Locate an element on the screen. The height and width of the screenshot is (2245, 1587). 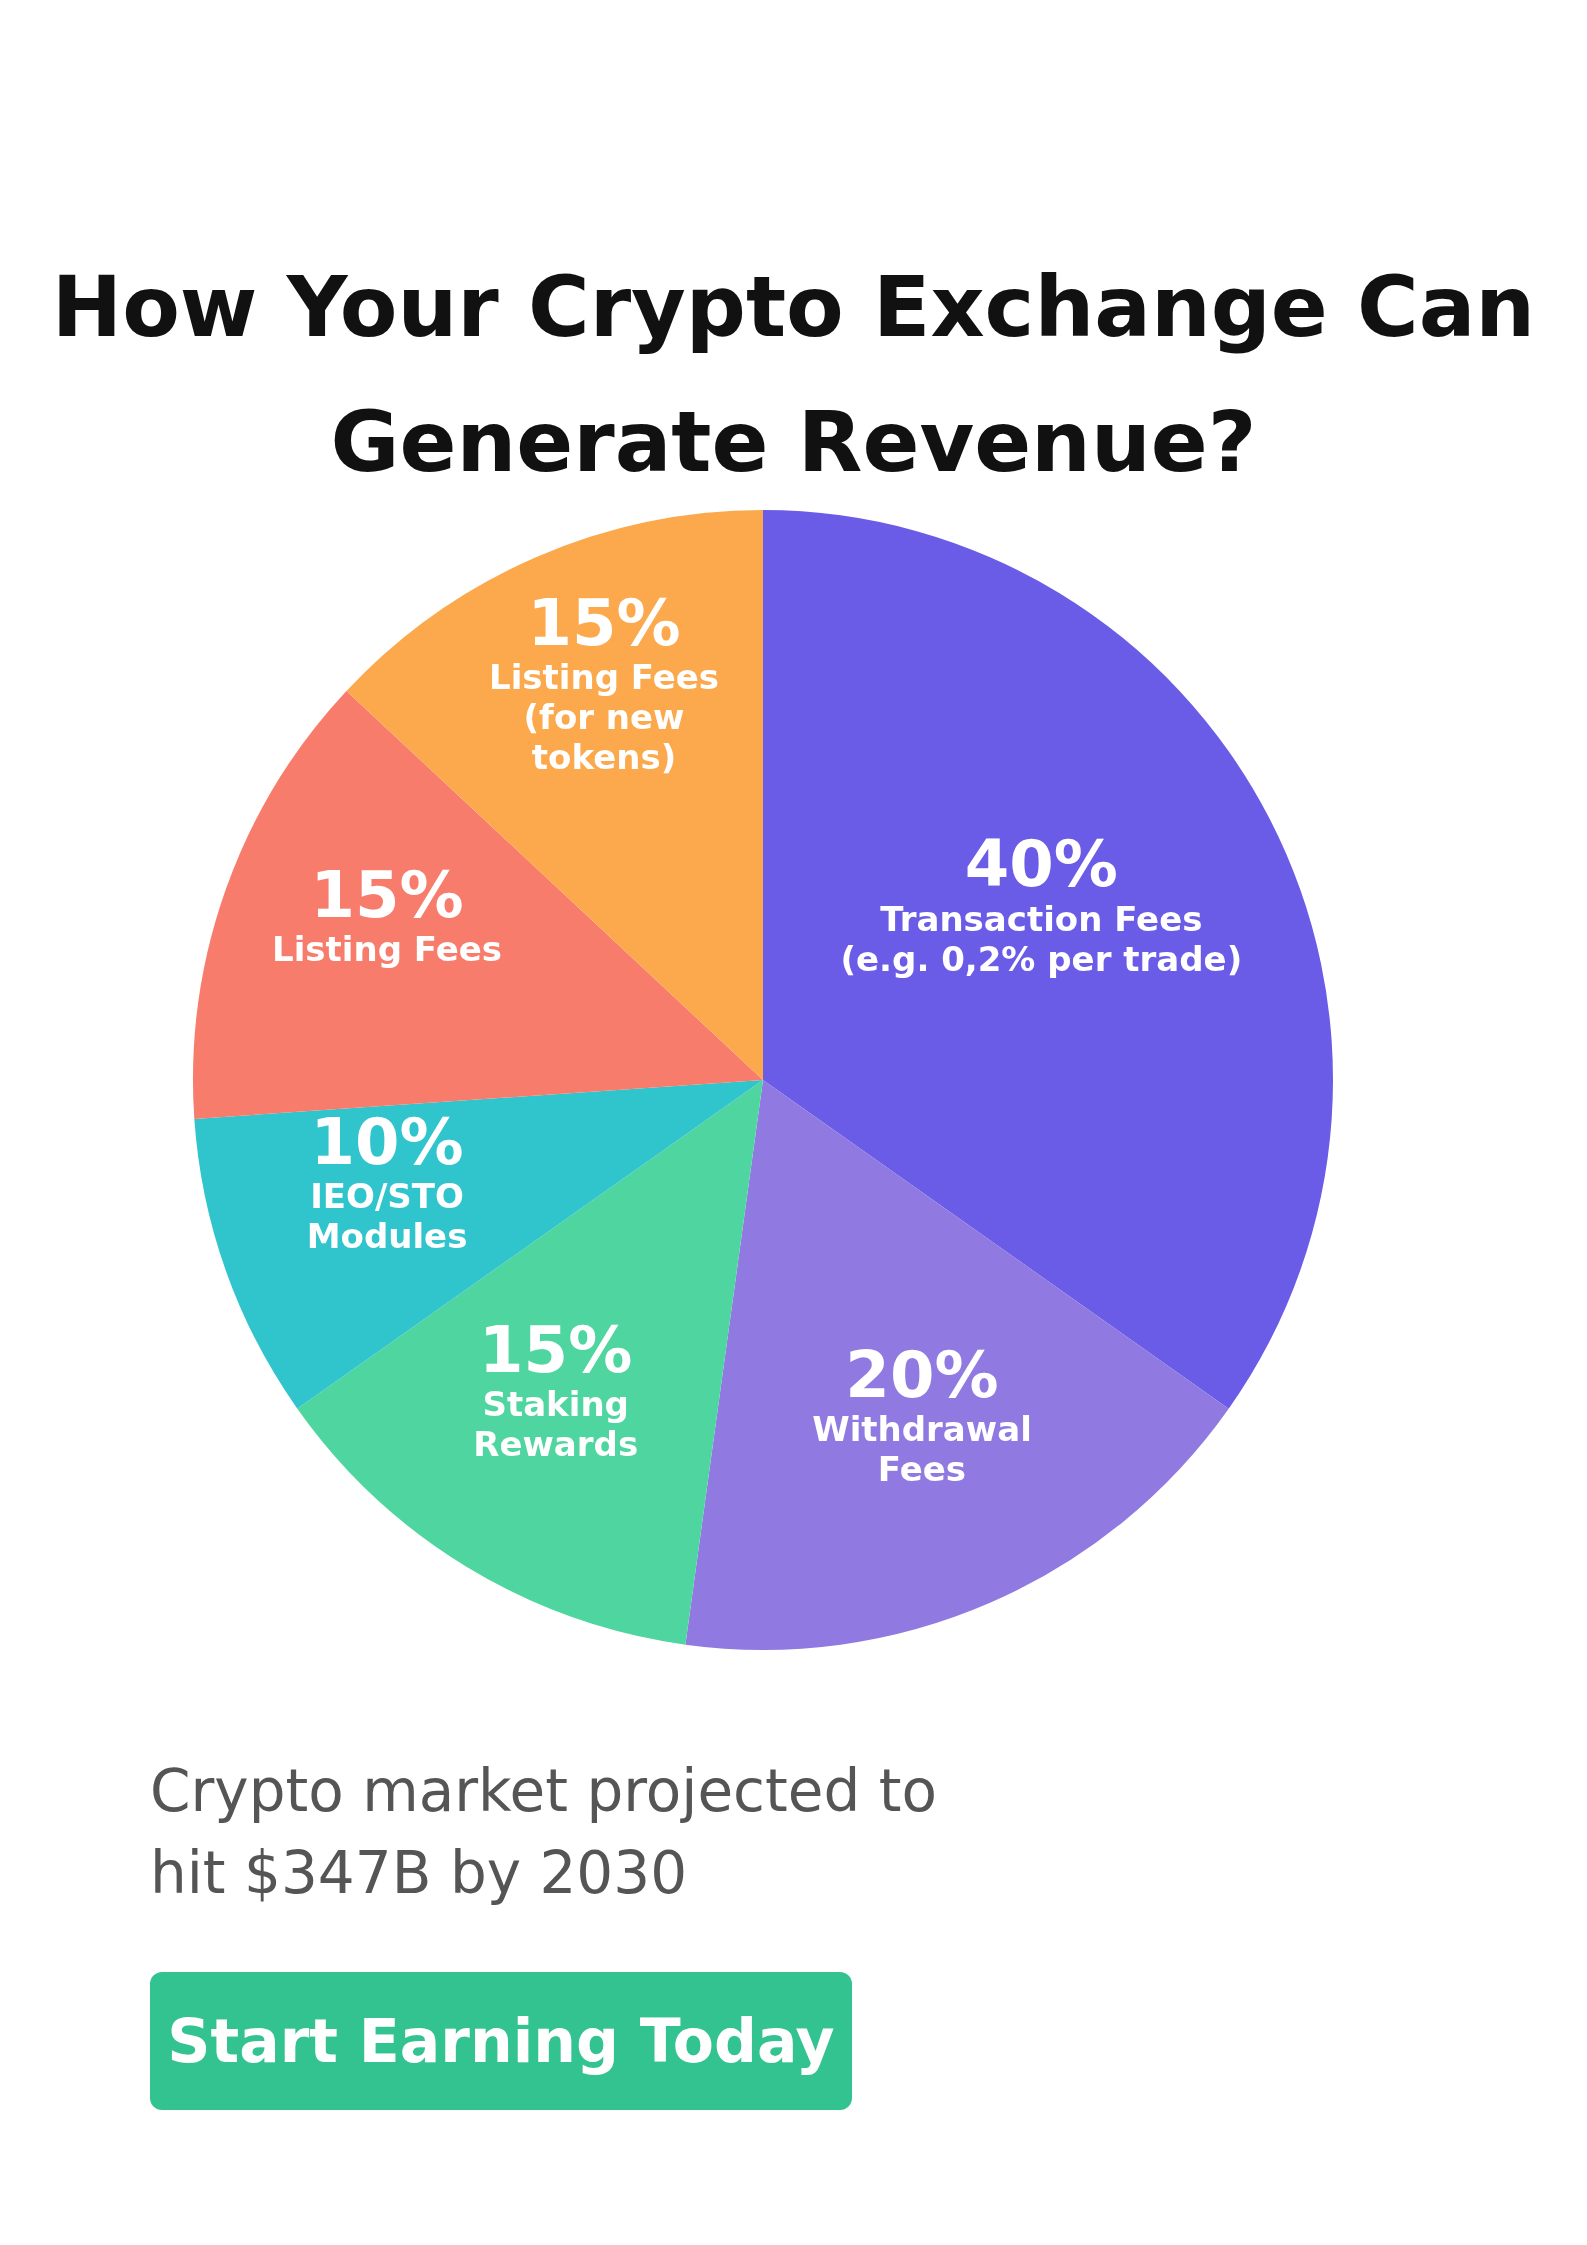
text: Crypto market projected to hit $347B by 2030 is located at coordinates (544, 1832).